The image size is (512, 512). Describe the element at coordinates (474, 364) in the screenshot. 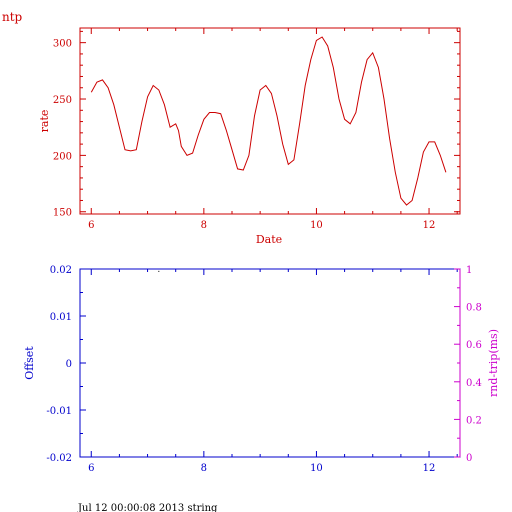

I see `rnd-trip-tick-labels: 0 0.2 0.4 0.6 0.8 1` at that location.